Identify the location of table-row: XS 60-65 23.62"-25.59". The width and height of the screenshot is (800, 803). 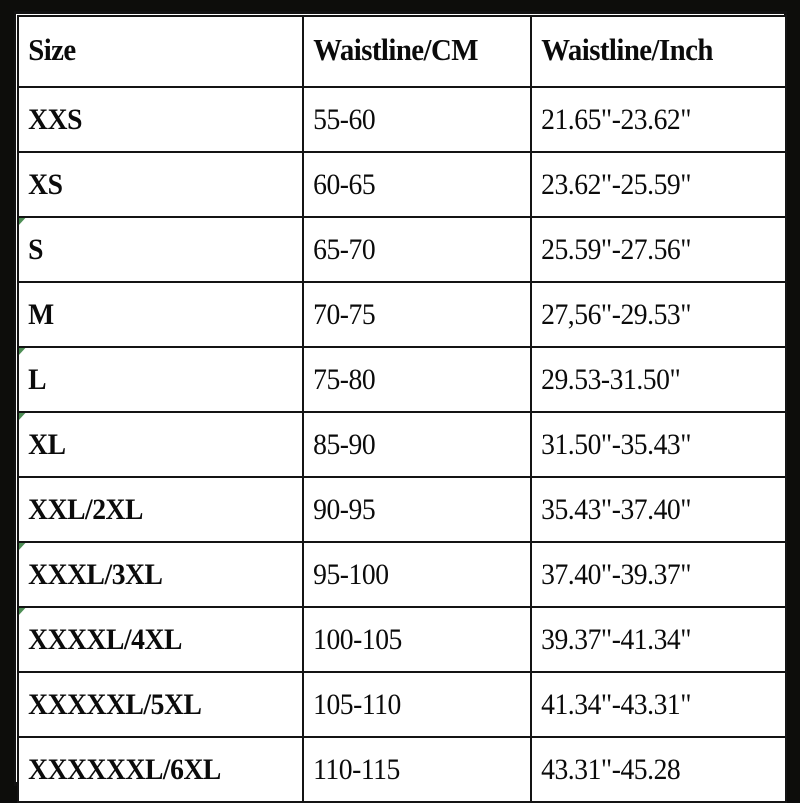
(401, 184).